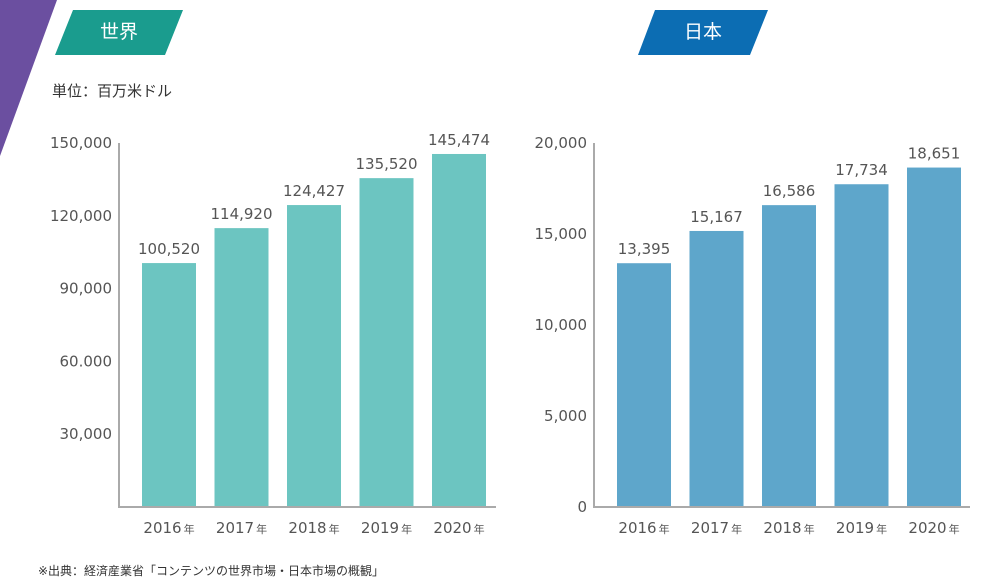  I want to click on japan-tag-shape, so click(703, 32).